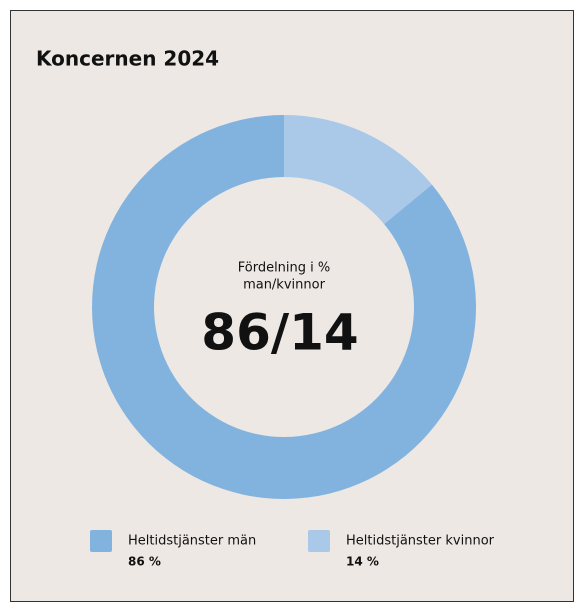  What do you see at coordinates (362, 562) in the screenshot?
I see `legend-value: 14 %` at bounding box center [362, 562].